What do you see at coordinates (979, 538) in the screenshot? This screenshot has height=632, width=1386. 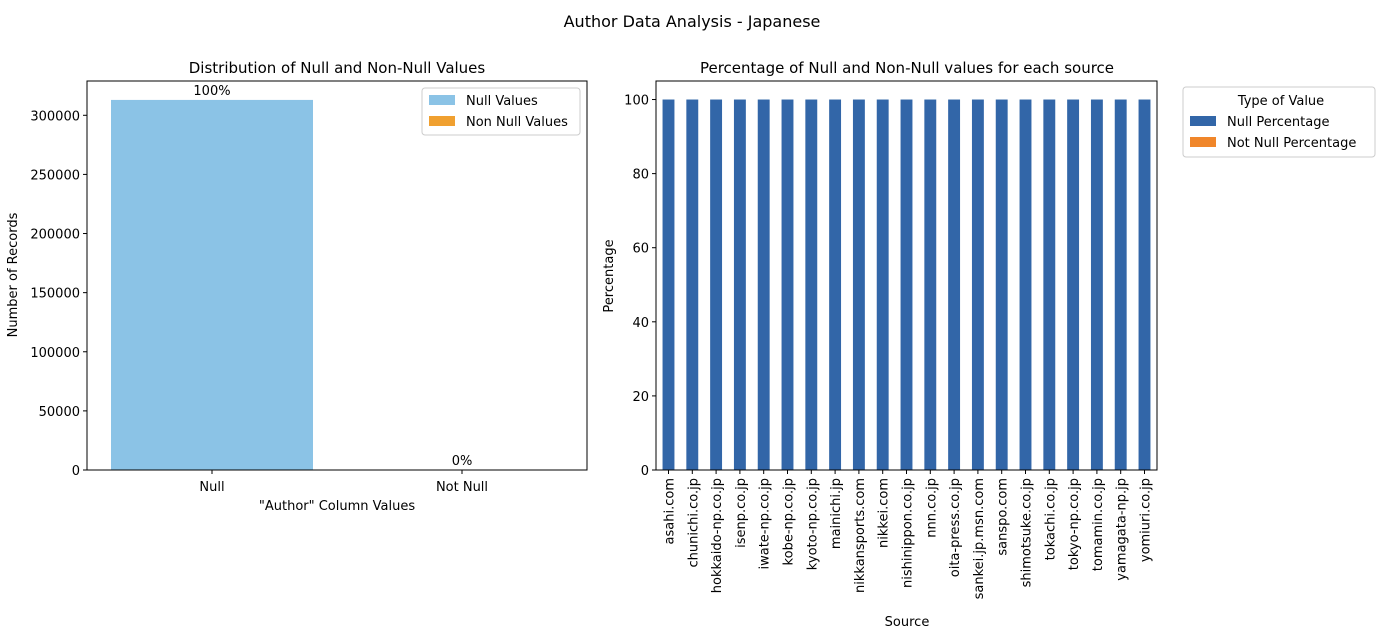 I see `x-tick-label-sankei-jp-msn-com: sankei.jp.msn.com` at bounding box center [979, 538].